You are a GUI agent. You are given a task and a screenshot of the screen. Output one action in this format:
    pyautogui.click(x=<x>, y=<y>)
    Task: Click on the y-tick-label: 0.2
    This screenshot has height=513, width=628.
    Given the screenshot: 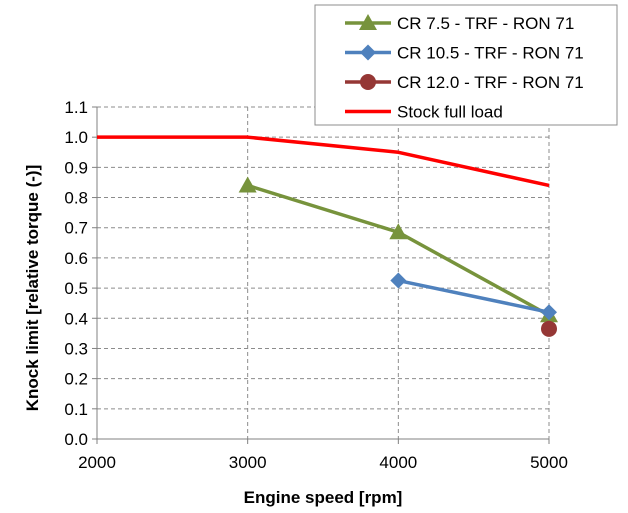 What is the action you would take?
    pyautogui.click(x=76, y=379)
    